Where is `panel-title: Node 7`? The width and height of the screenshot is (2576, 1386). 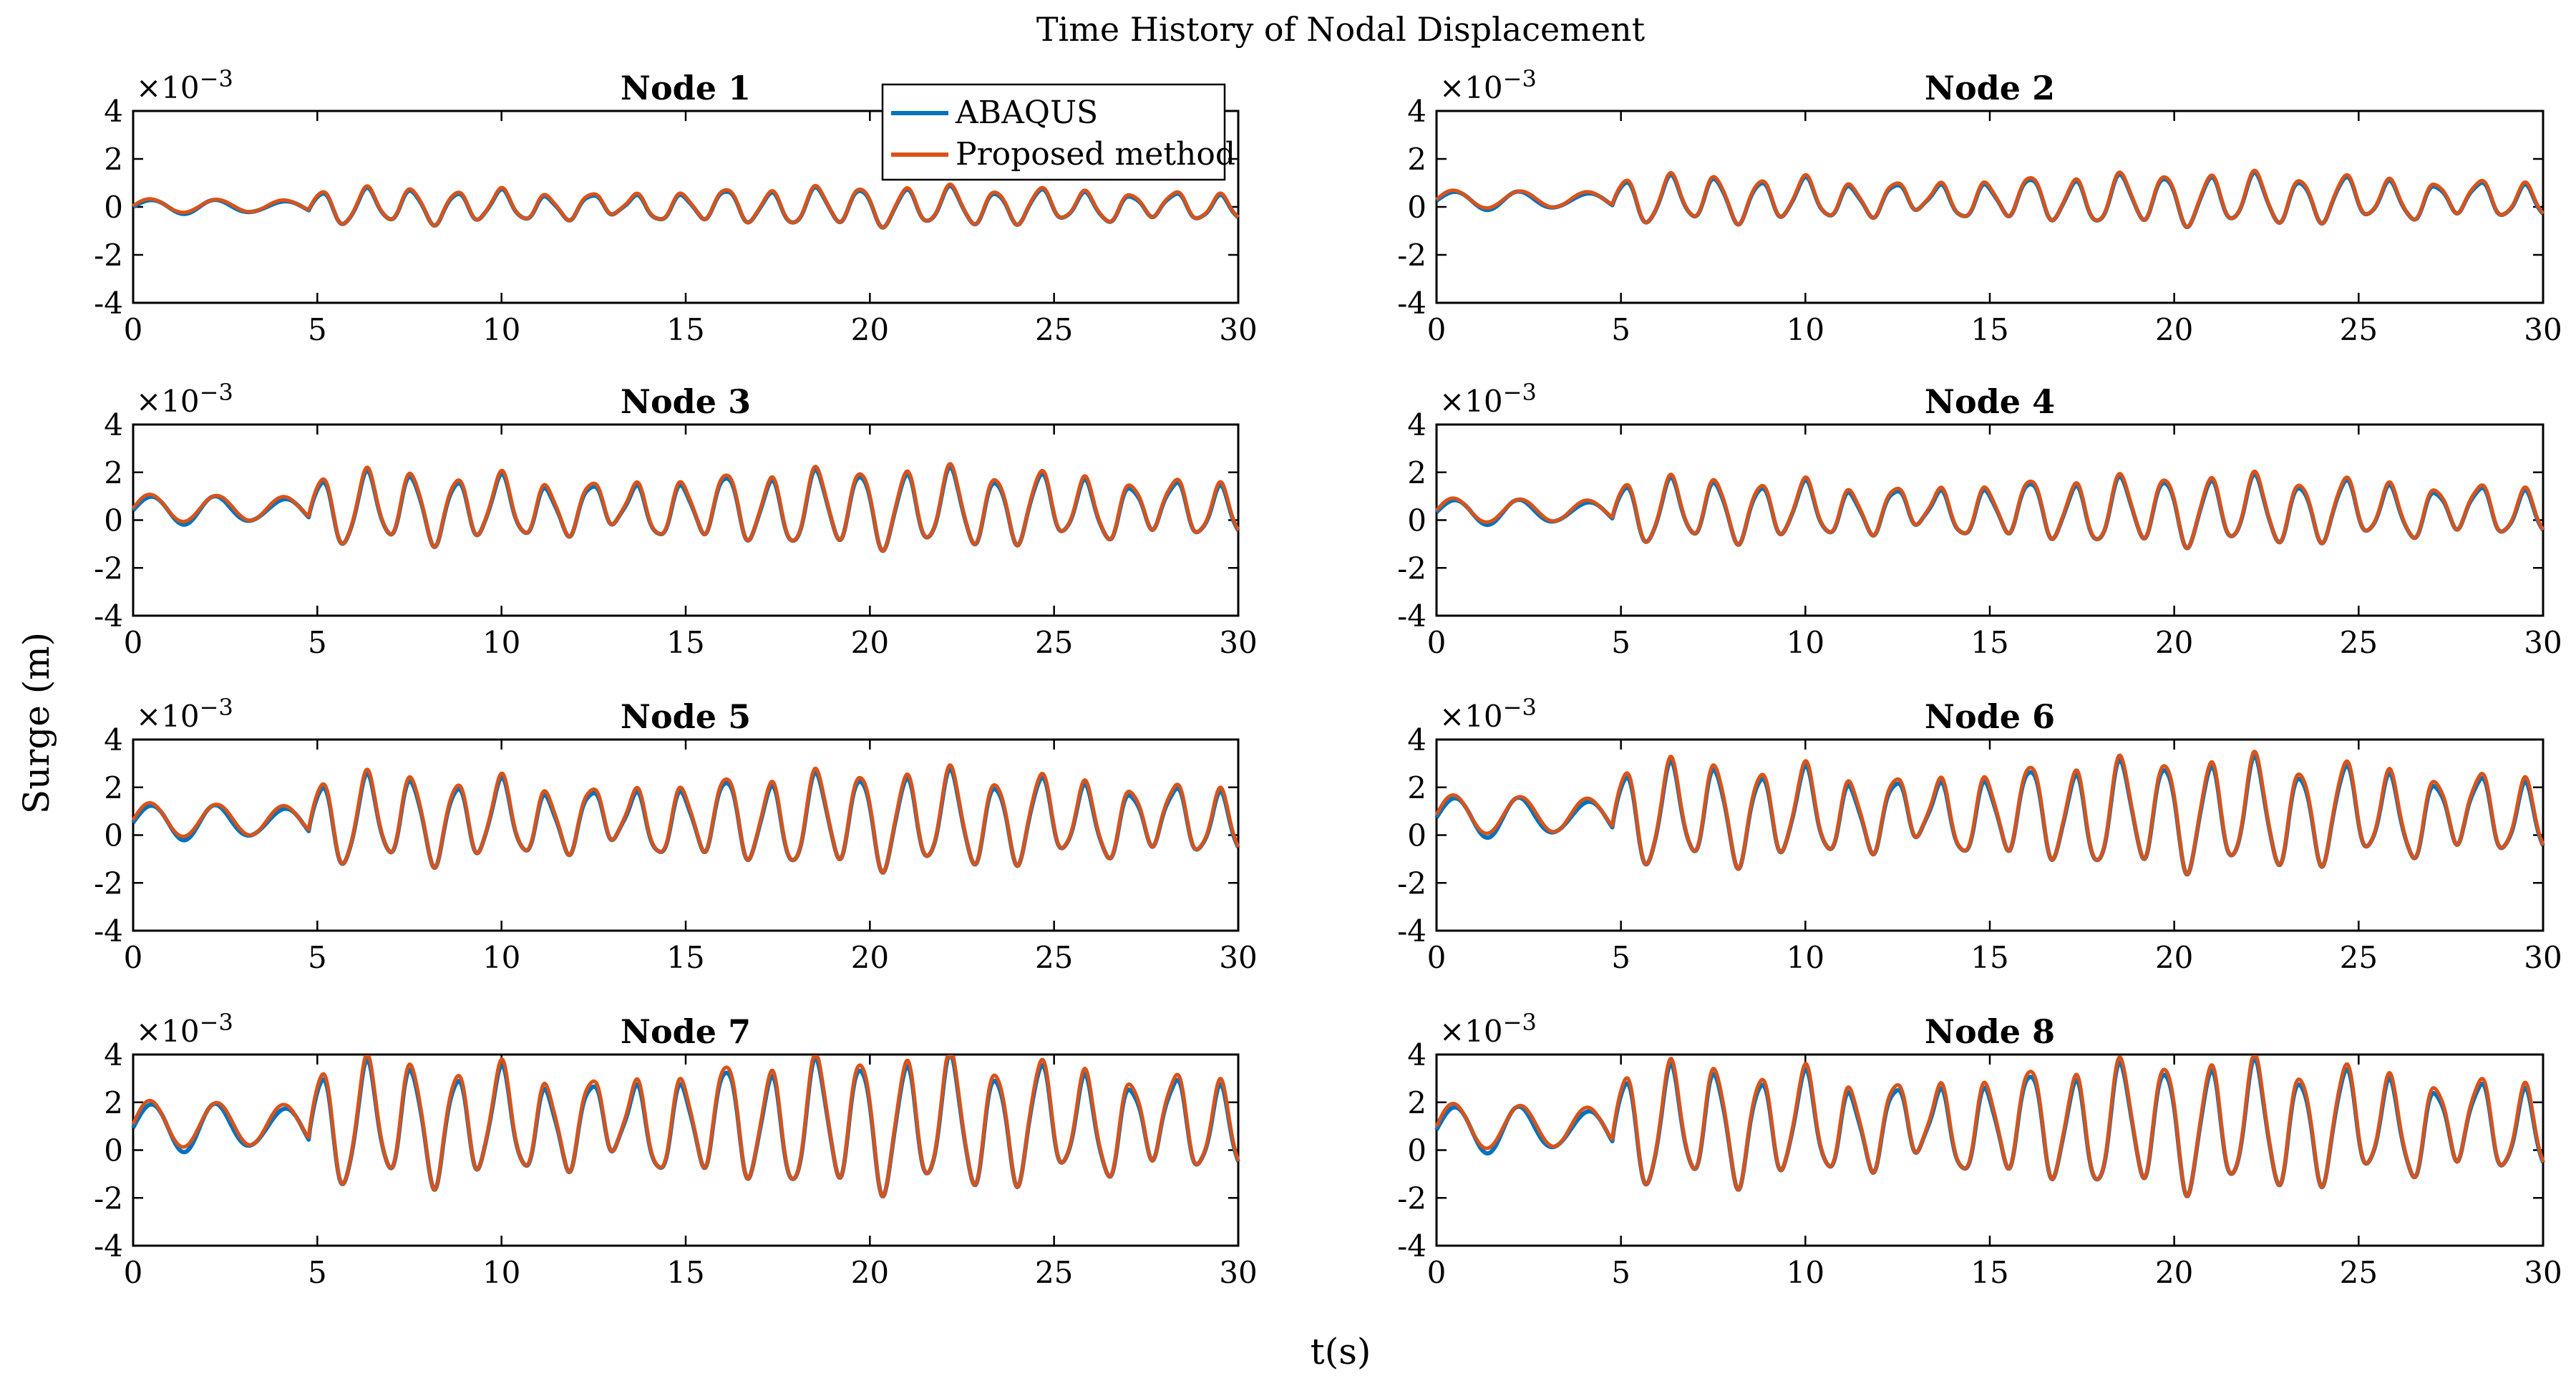 panel-title: Node 7 is located at coordinates (686, 1031).